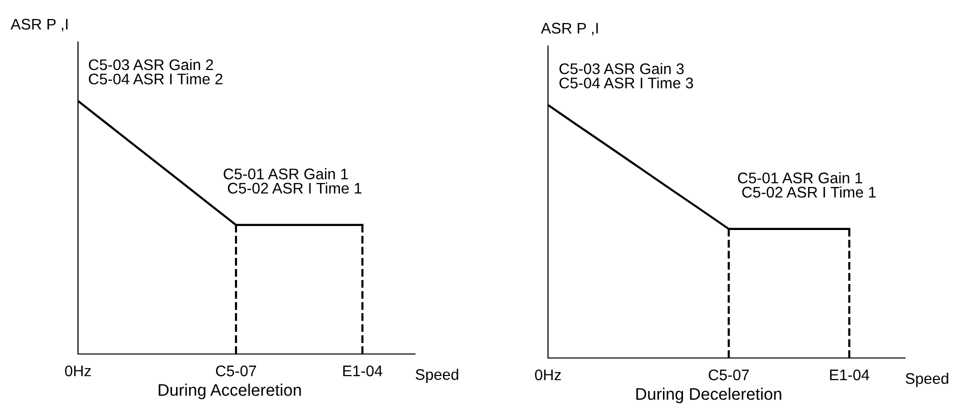 The image size is (979, 406). I want to click on text: C5-03 ASR Gain 2 C5-04 ASR I Time 2, so click(155, 71).